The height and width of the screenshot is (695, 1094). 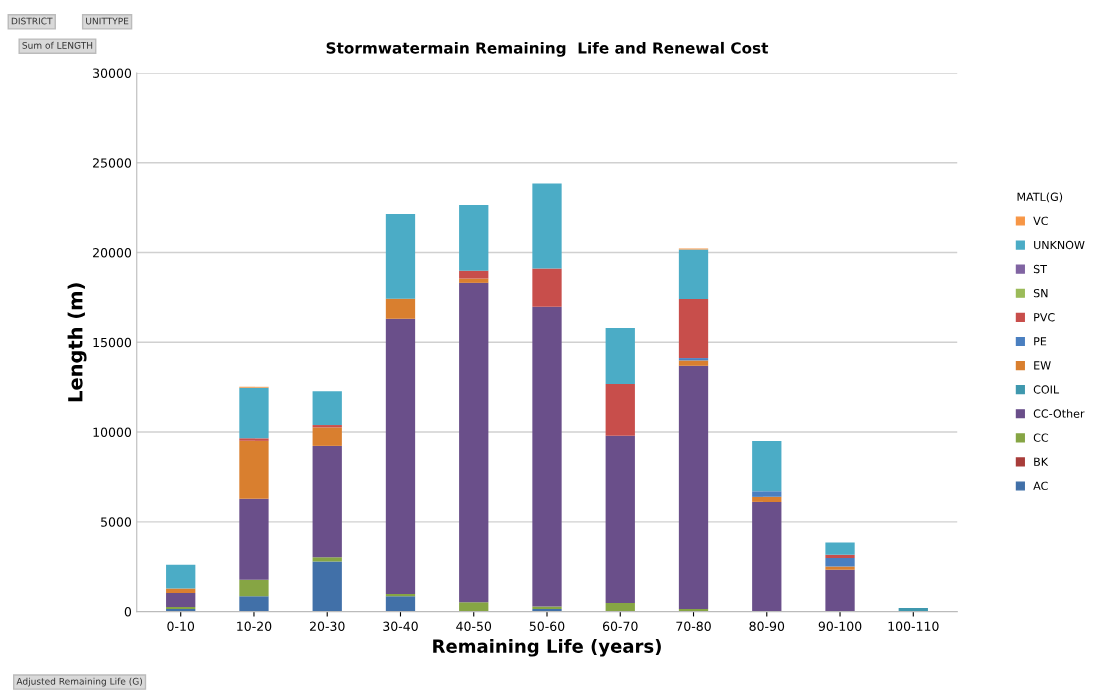 I want to click on x-axis-title: Remaining Life (years), so click(x=547, y=647).